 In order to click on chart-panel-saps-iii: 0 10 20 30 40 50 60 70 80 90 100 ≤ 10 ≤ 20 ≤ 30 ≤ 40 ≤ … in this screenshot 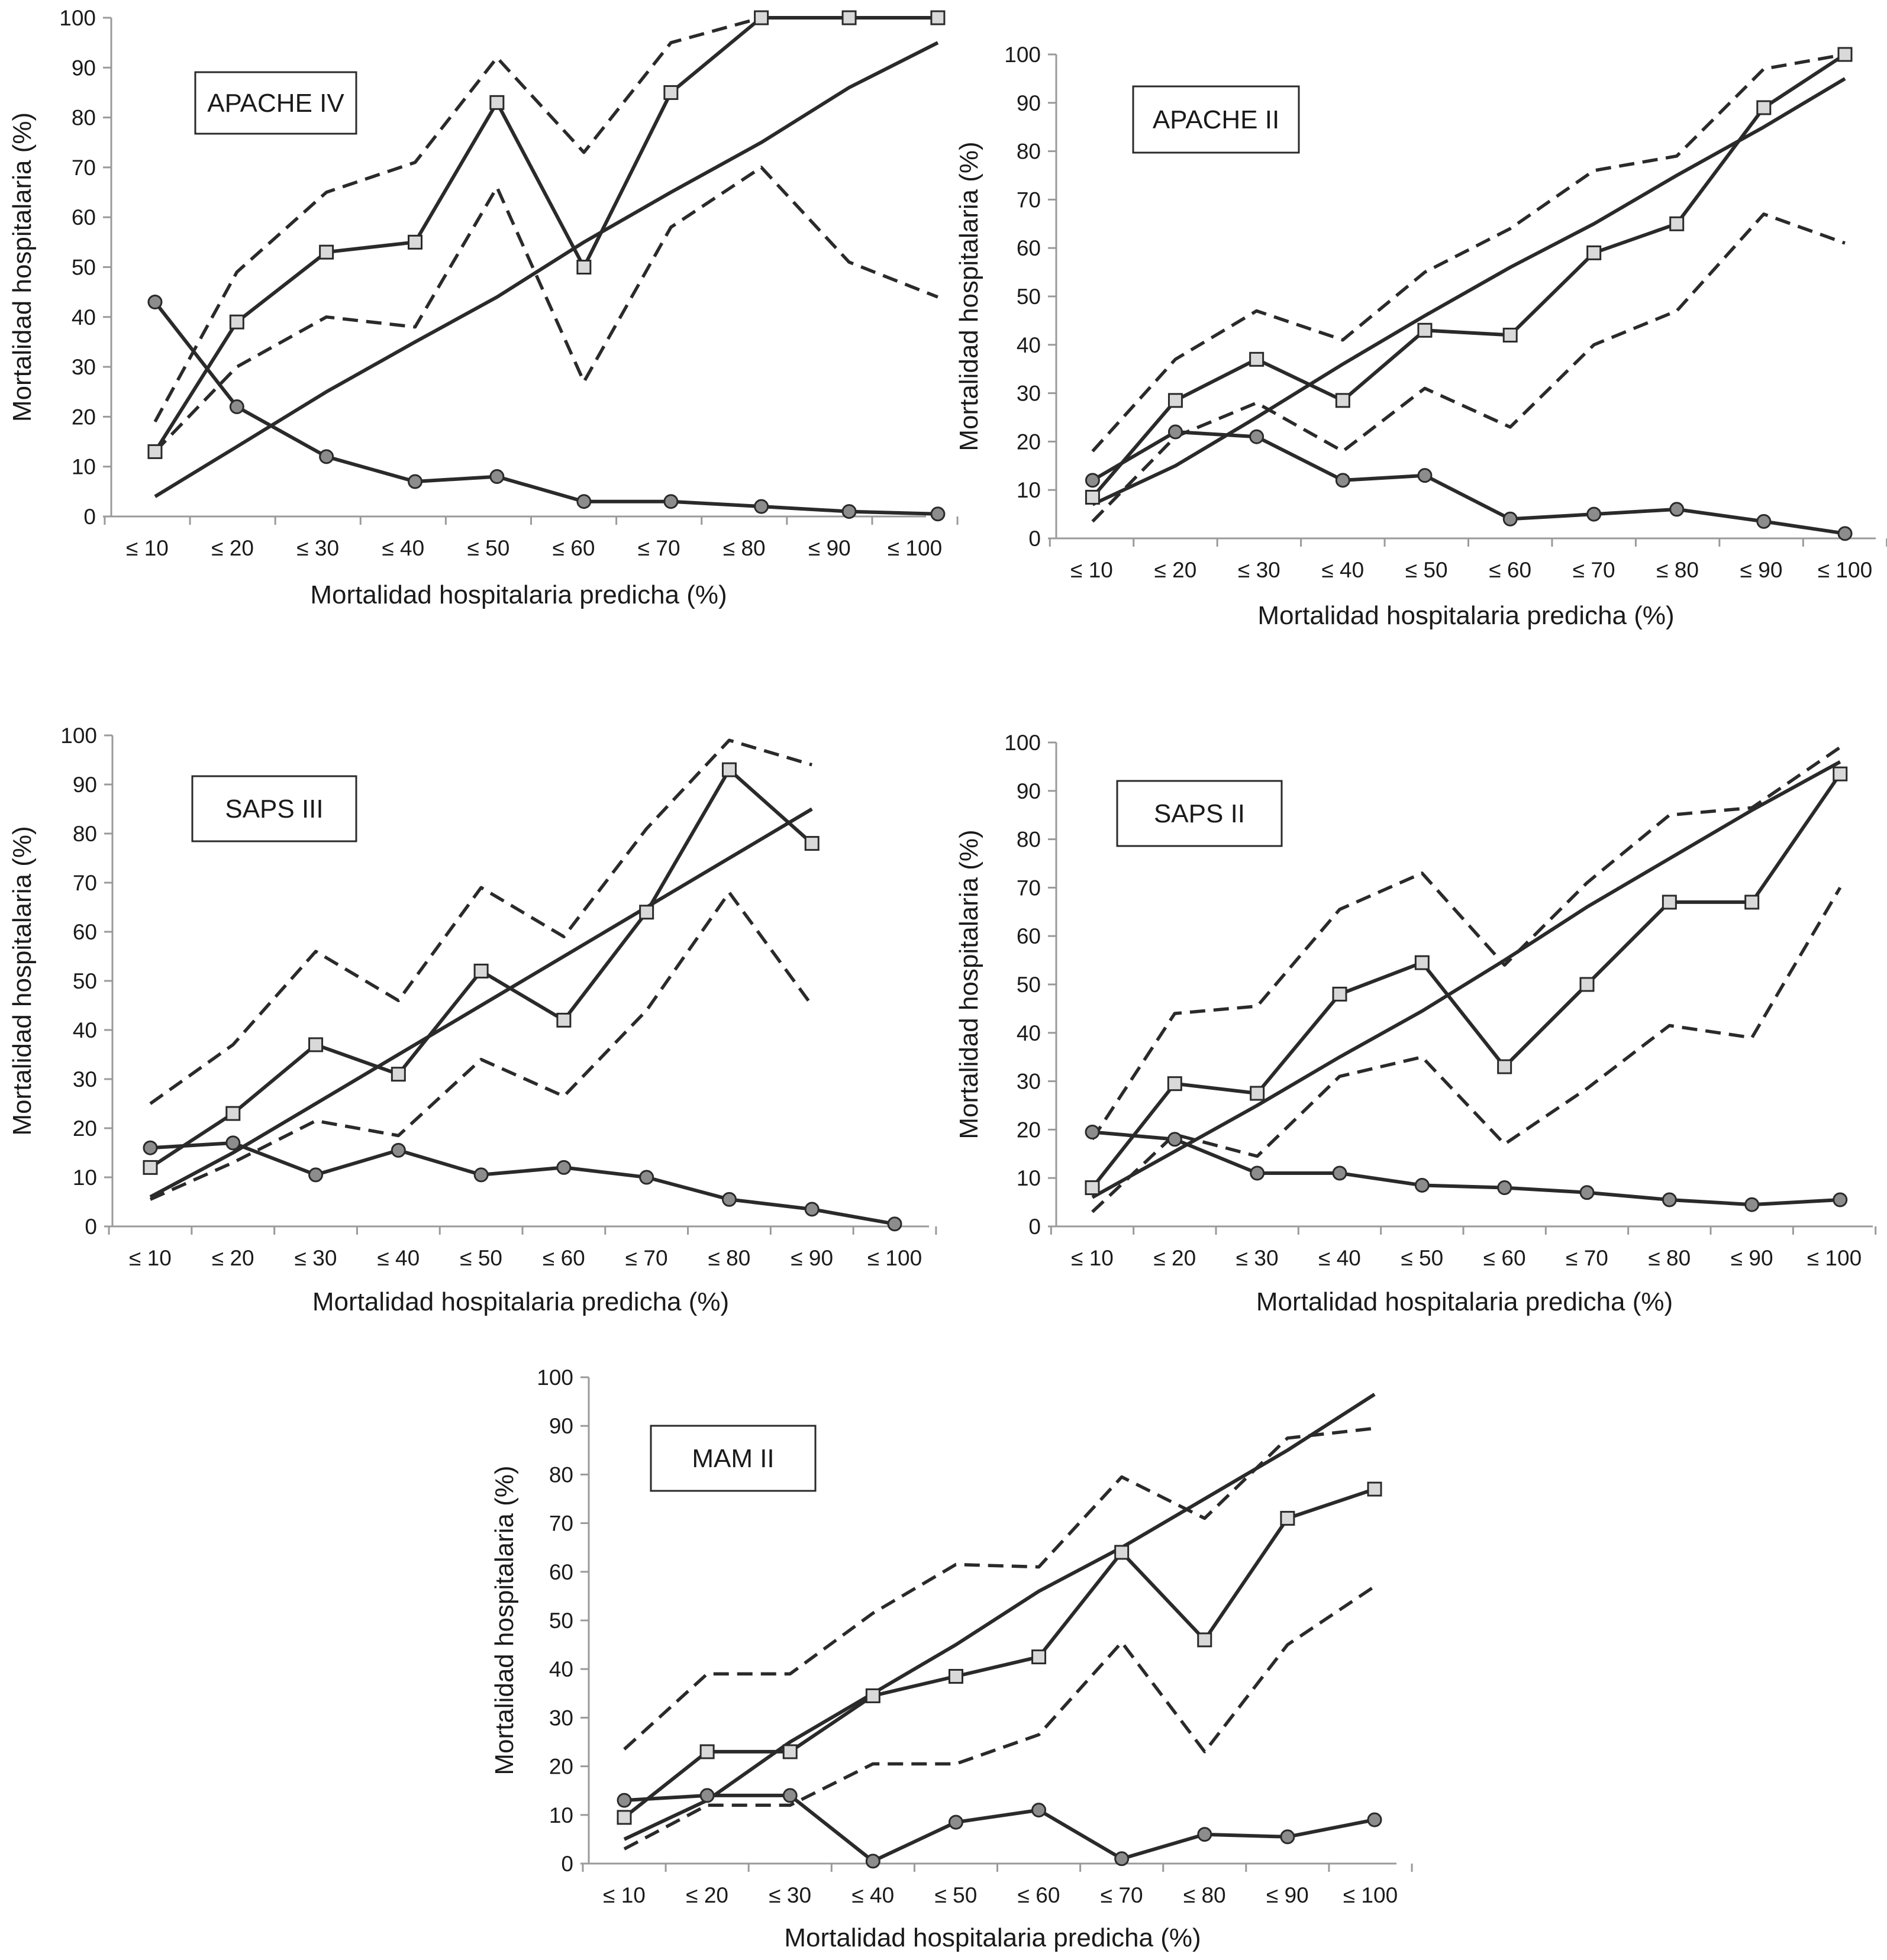, I will do `click(472, 1020)`.